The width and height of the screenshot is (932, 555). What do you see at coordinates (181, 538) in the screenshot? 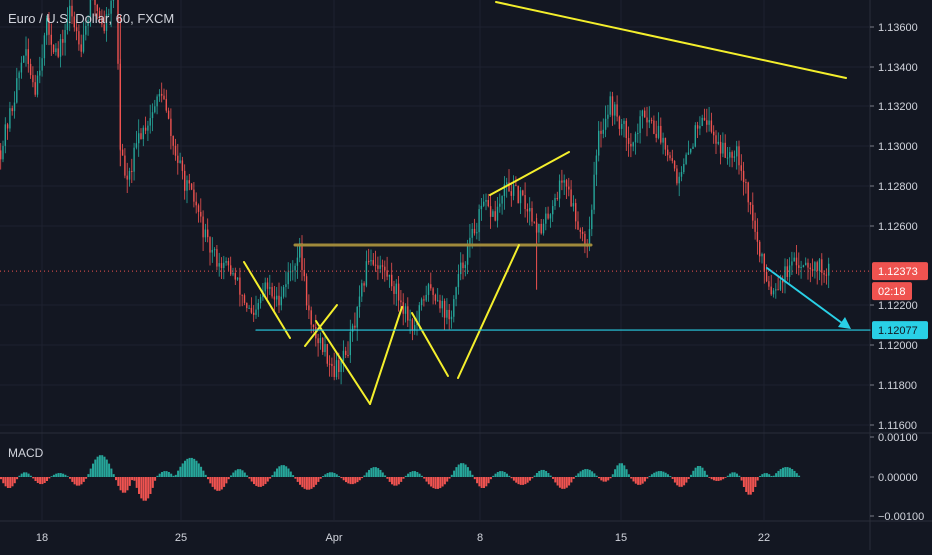
I see `x-tick-label: 25` at bounding box center [181, 538].